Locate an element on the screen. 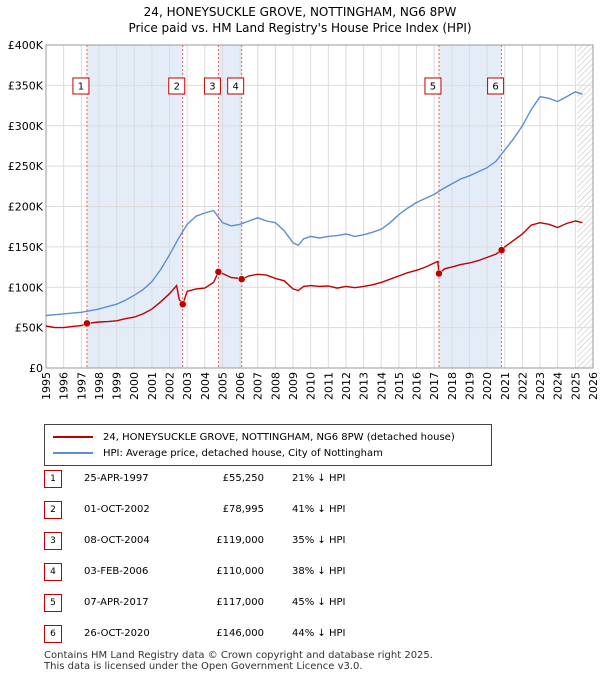 The height and width of the screenshot is (680, 600). sale-hpi-diff: 41% ↓ HPI is located at coordinates (319, 509).